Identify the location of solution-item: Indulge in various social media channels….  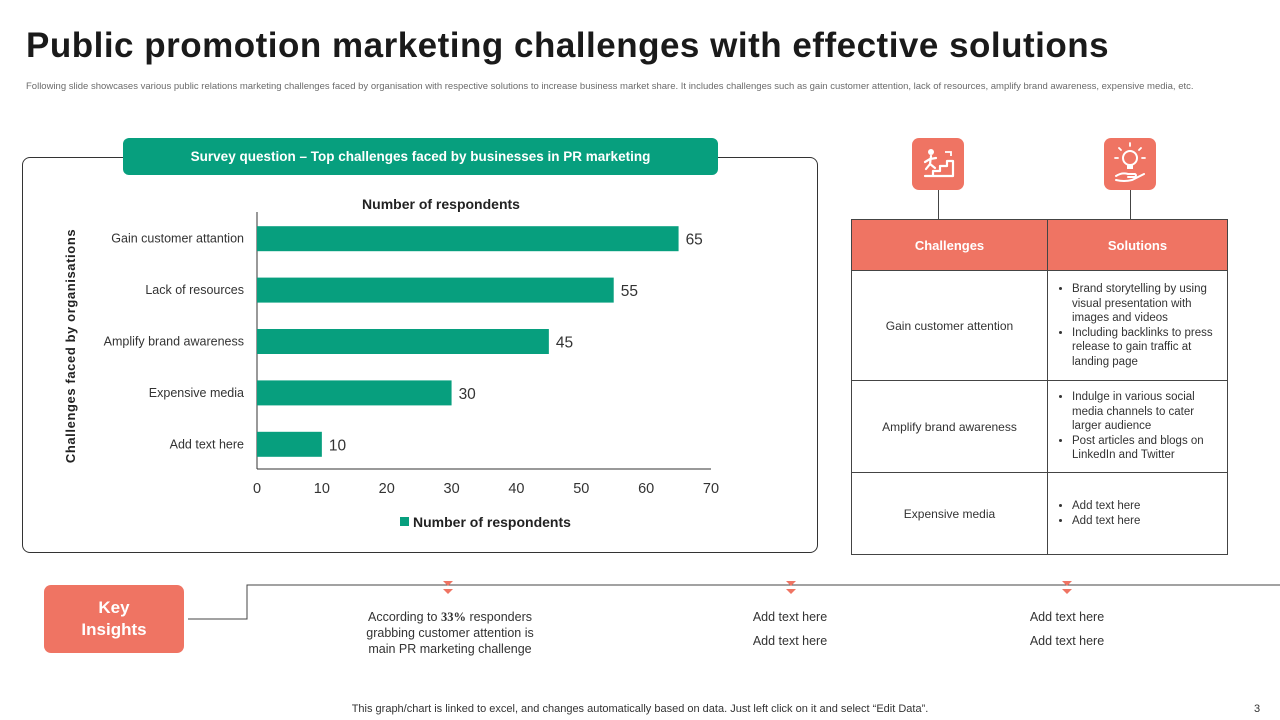
(1145, 412).